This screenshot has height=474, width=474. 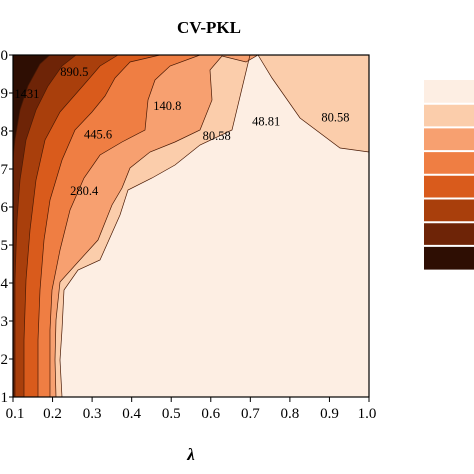 What do you see at coordinates (266, 122) in the screenshot?
I see `contour-label-5: 48.81` at bounding box center [266, 122].